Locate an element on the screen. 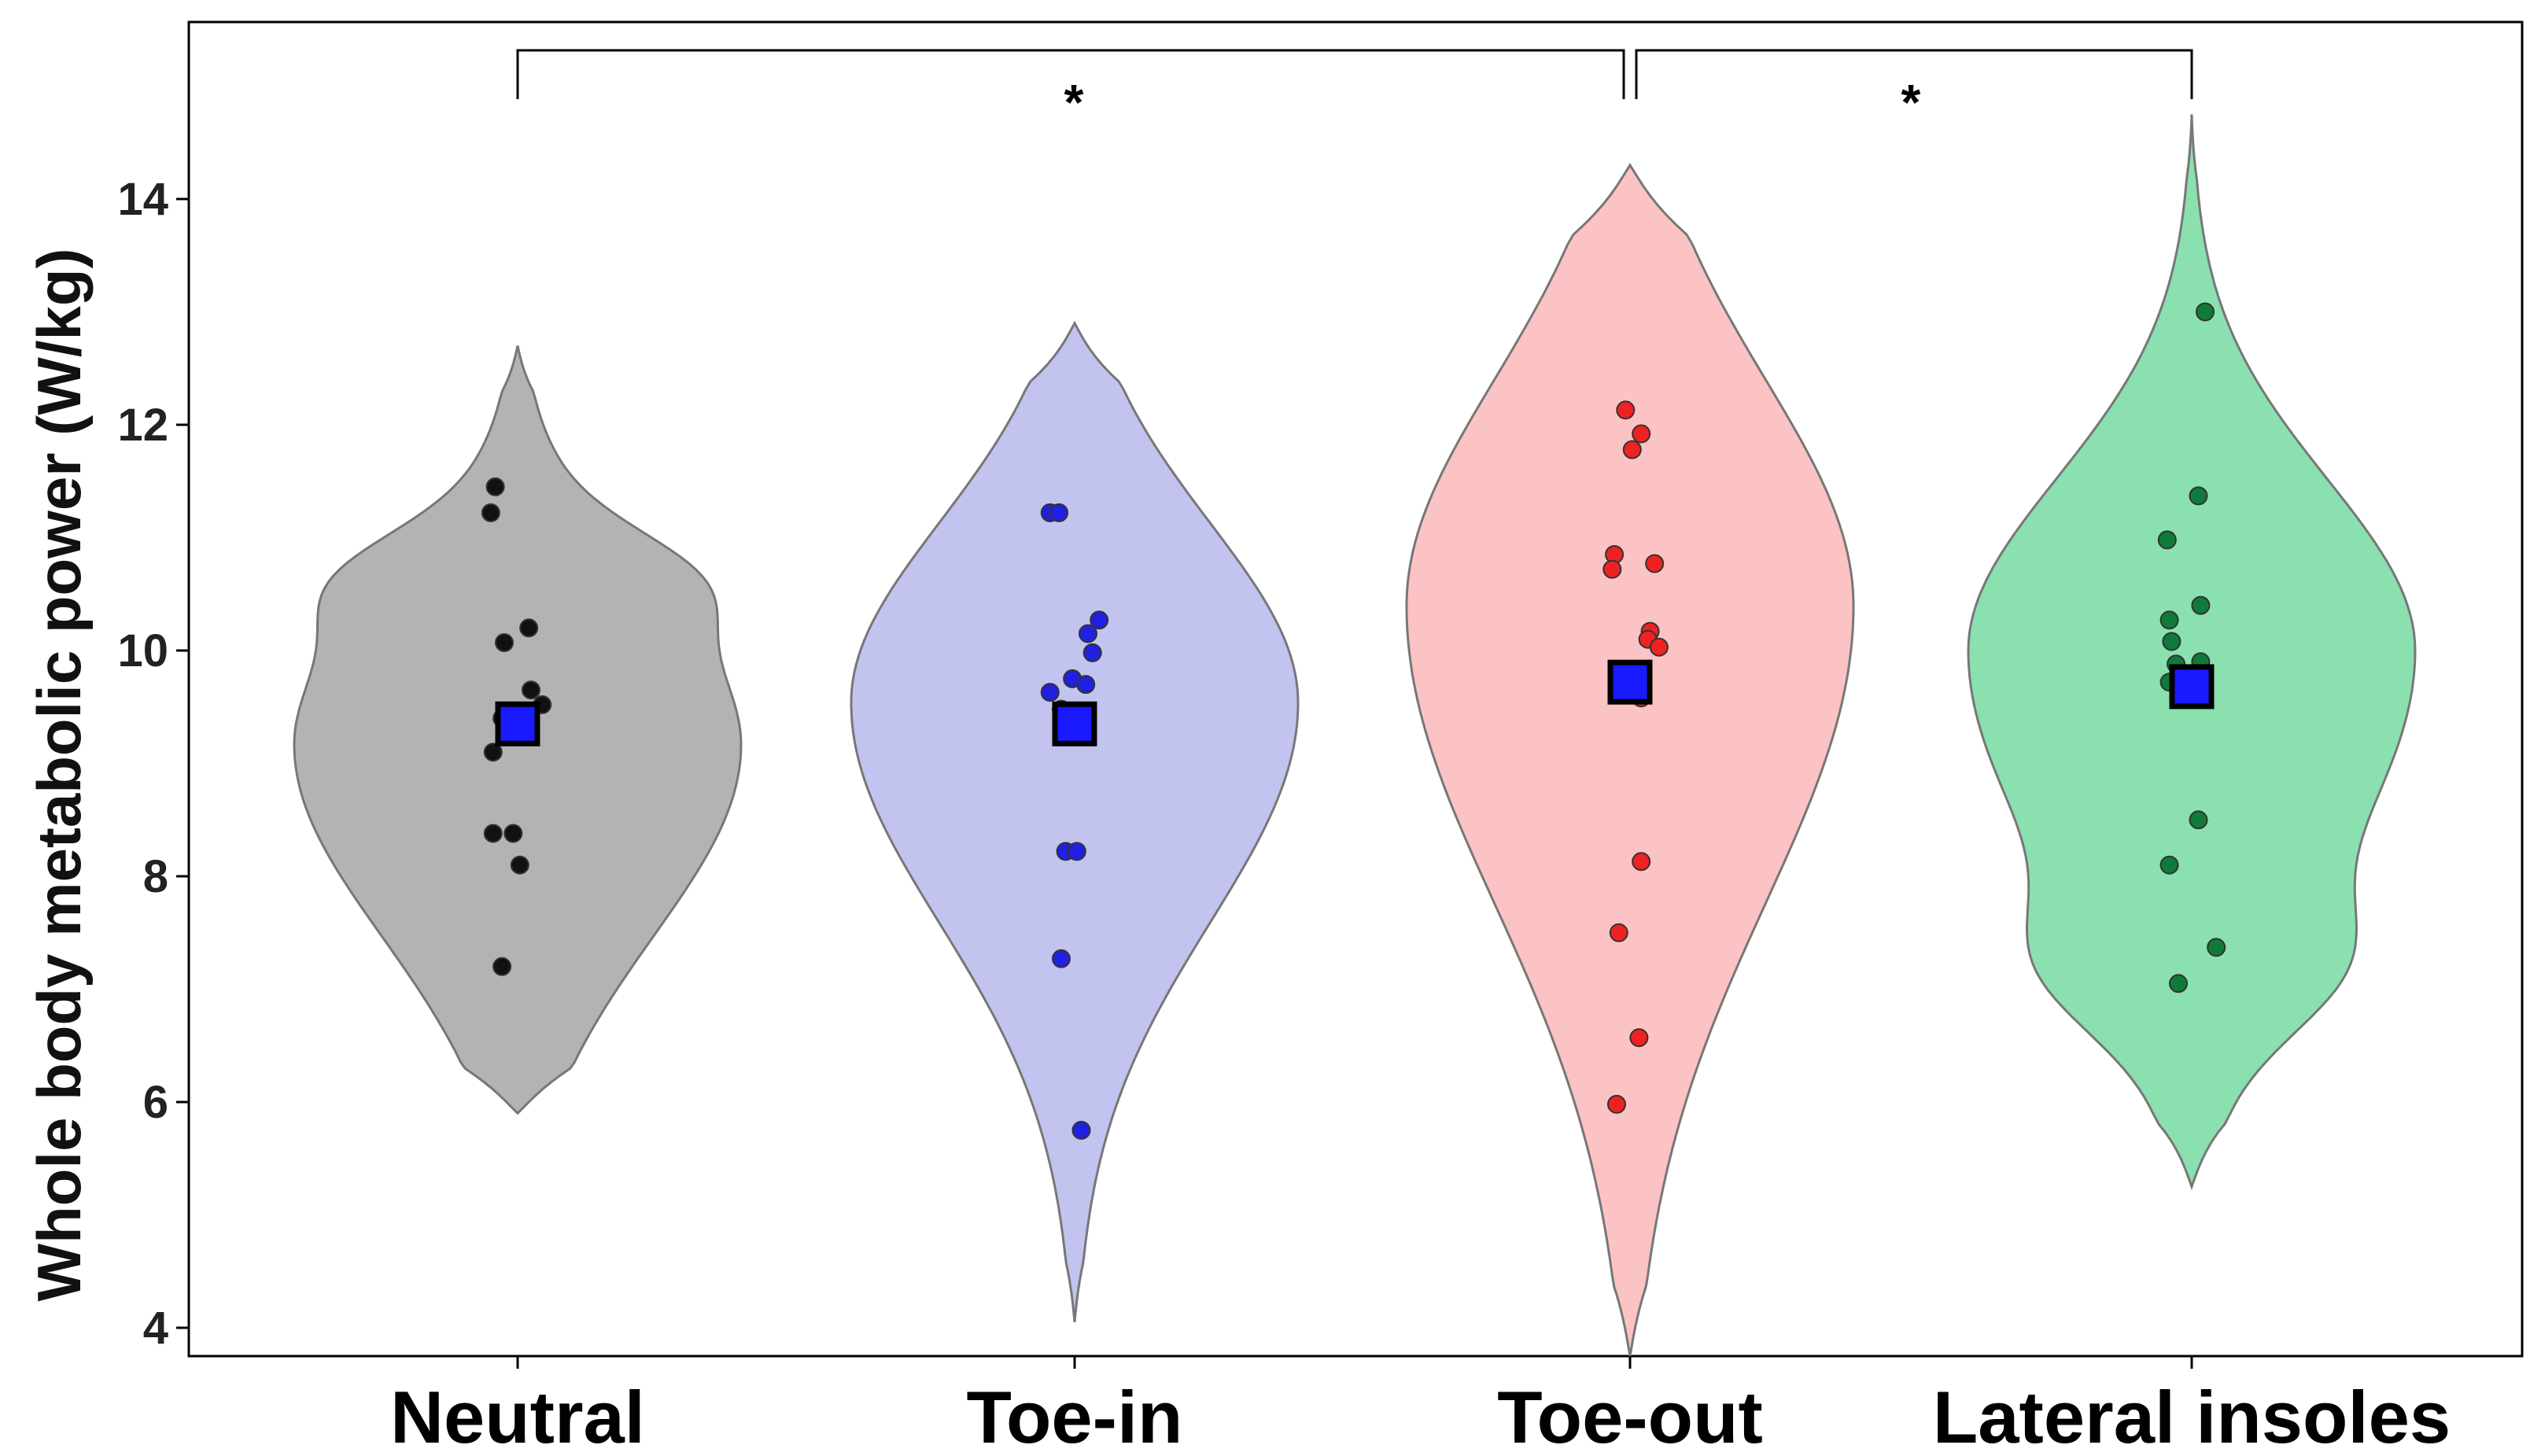  y-tick-label: 14 is located at coordinates (142, 199).